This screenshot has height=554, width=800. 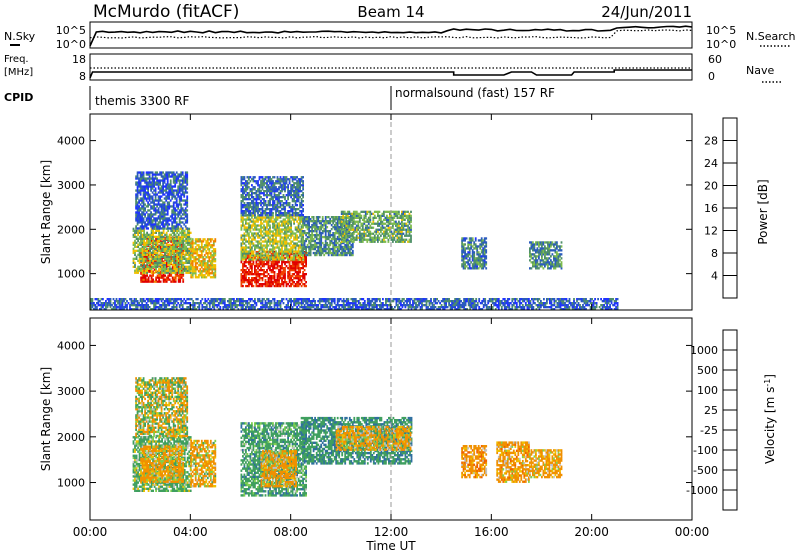 What do you see at coordinates (711, 76) in the screenshot?
I see `freq-right-tick-bottom: 0` at bounding box center [711, 76].